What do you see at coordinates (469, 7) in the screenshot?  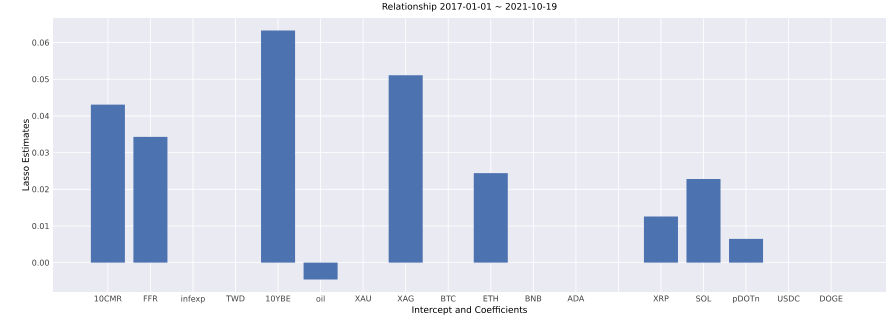 I see `chart-title: Relationship 2017-01-01 ~ 2021-10-19` at bounding box center [469, 7].